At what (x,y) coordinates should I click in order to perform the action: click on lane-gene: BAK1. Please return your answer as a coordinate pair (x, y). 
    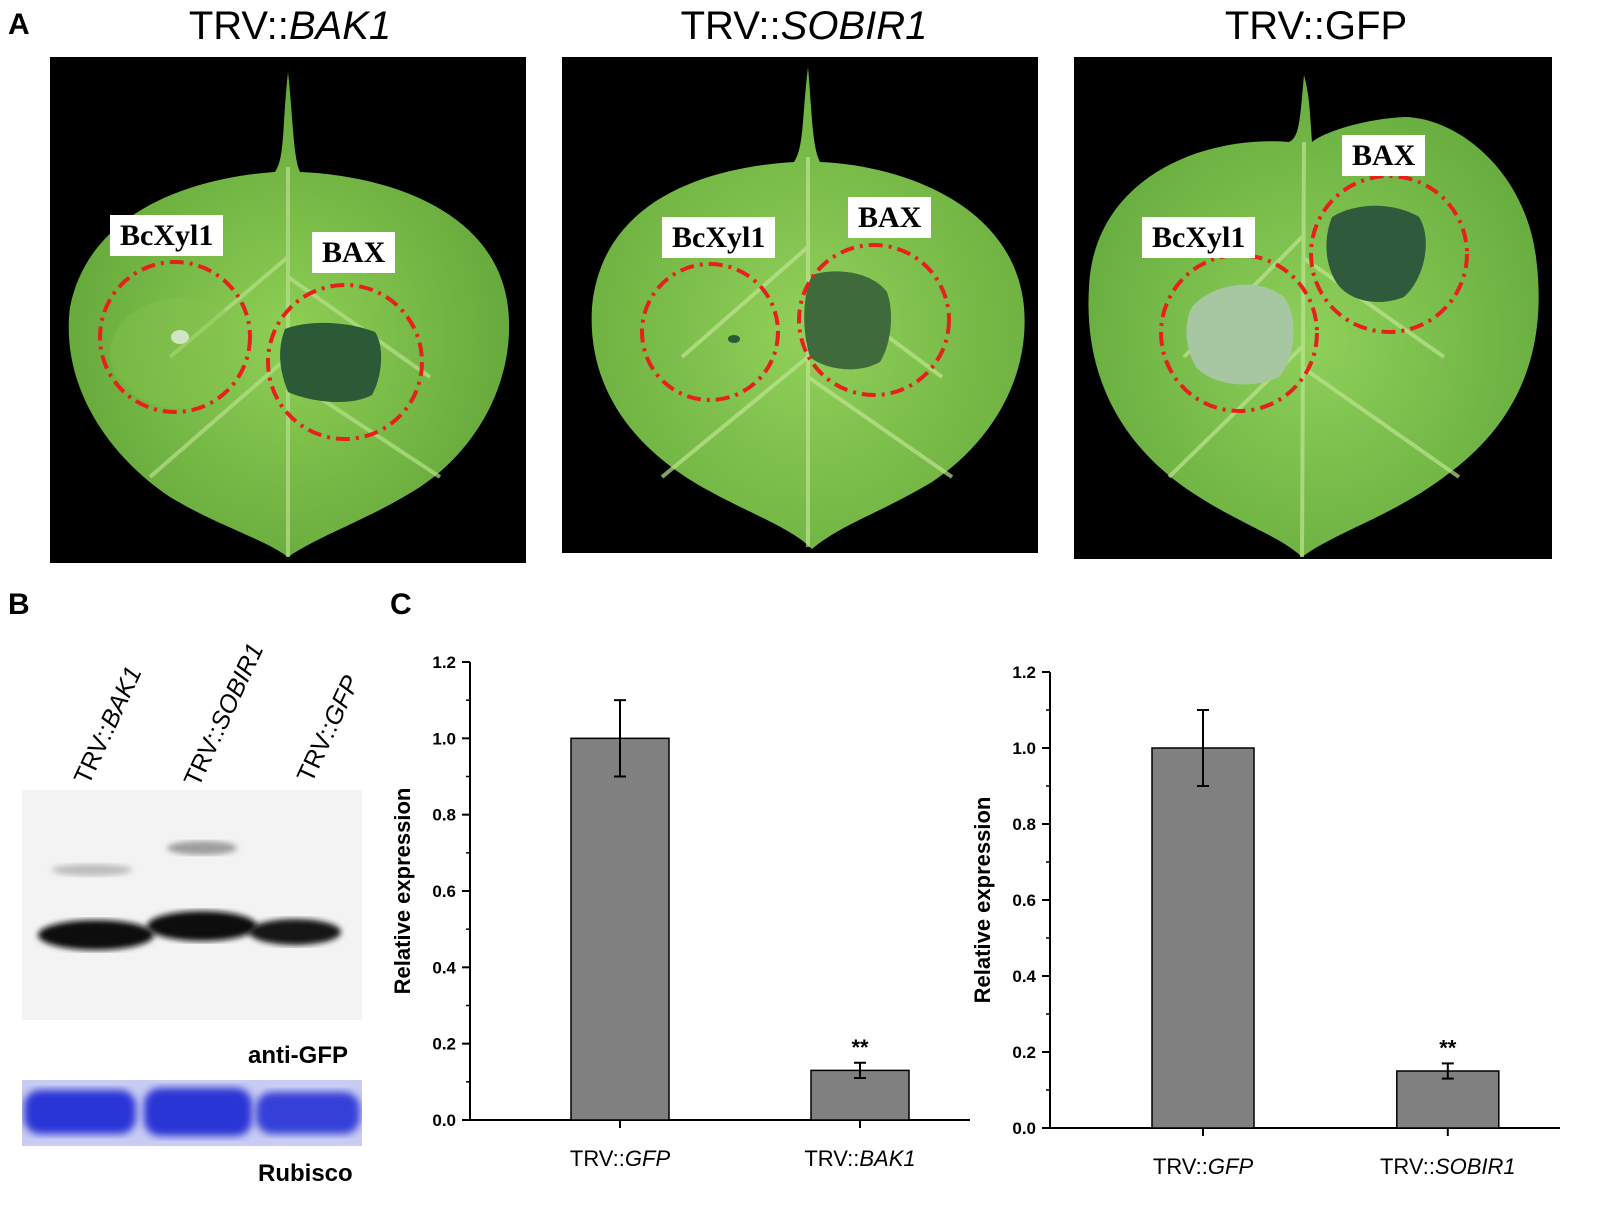
    Looking at the image, I should click on (121, 697).